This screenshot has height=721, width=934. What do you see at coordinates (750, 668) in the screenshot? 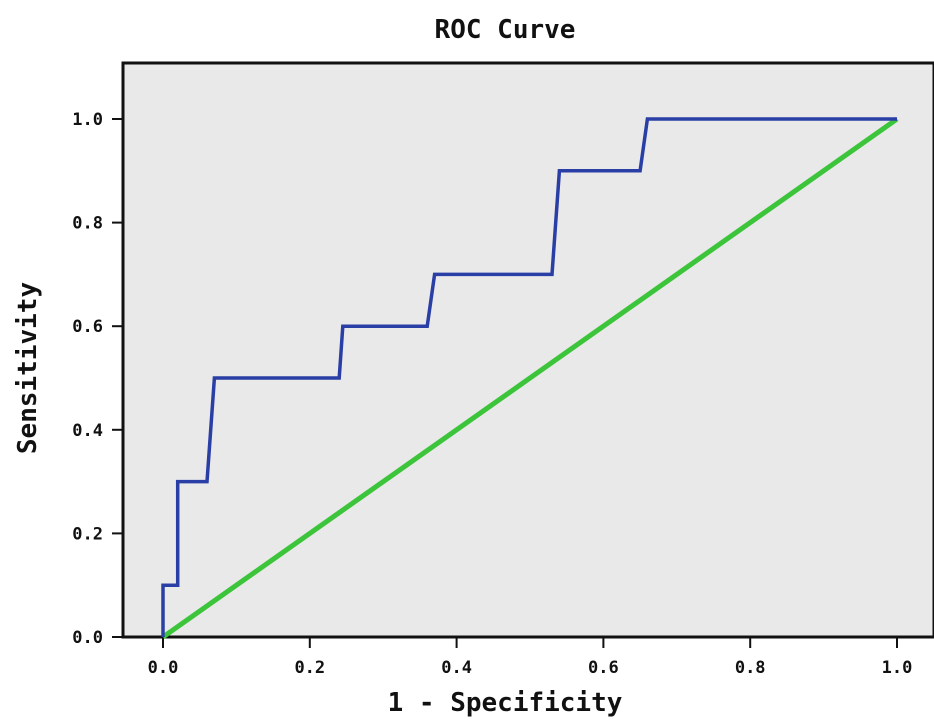
I see `x-tick-label: 0.8` at bounding box center [750, 668].